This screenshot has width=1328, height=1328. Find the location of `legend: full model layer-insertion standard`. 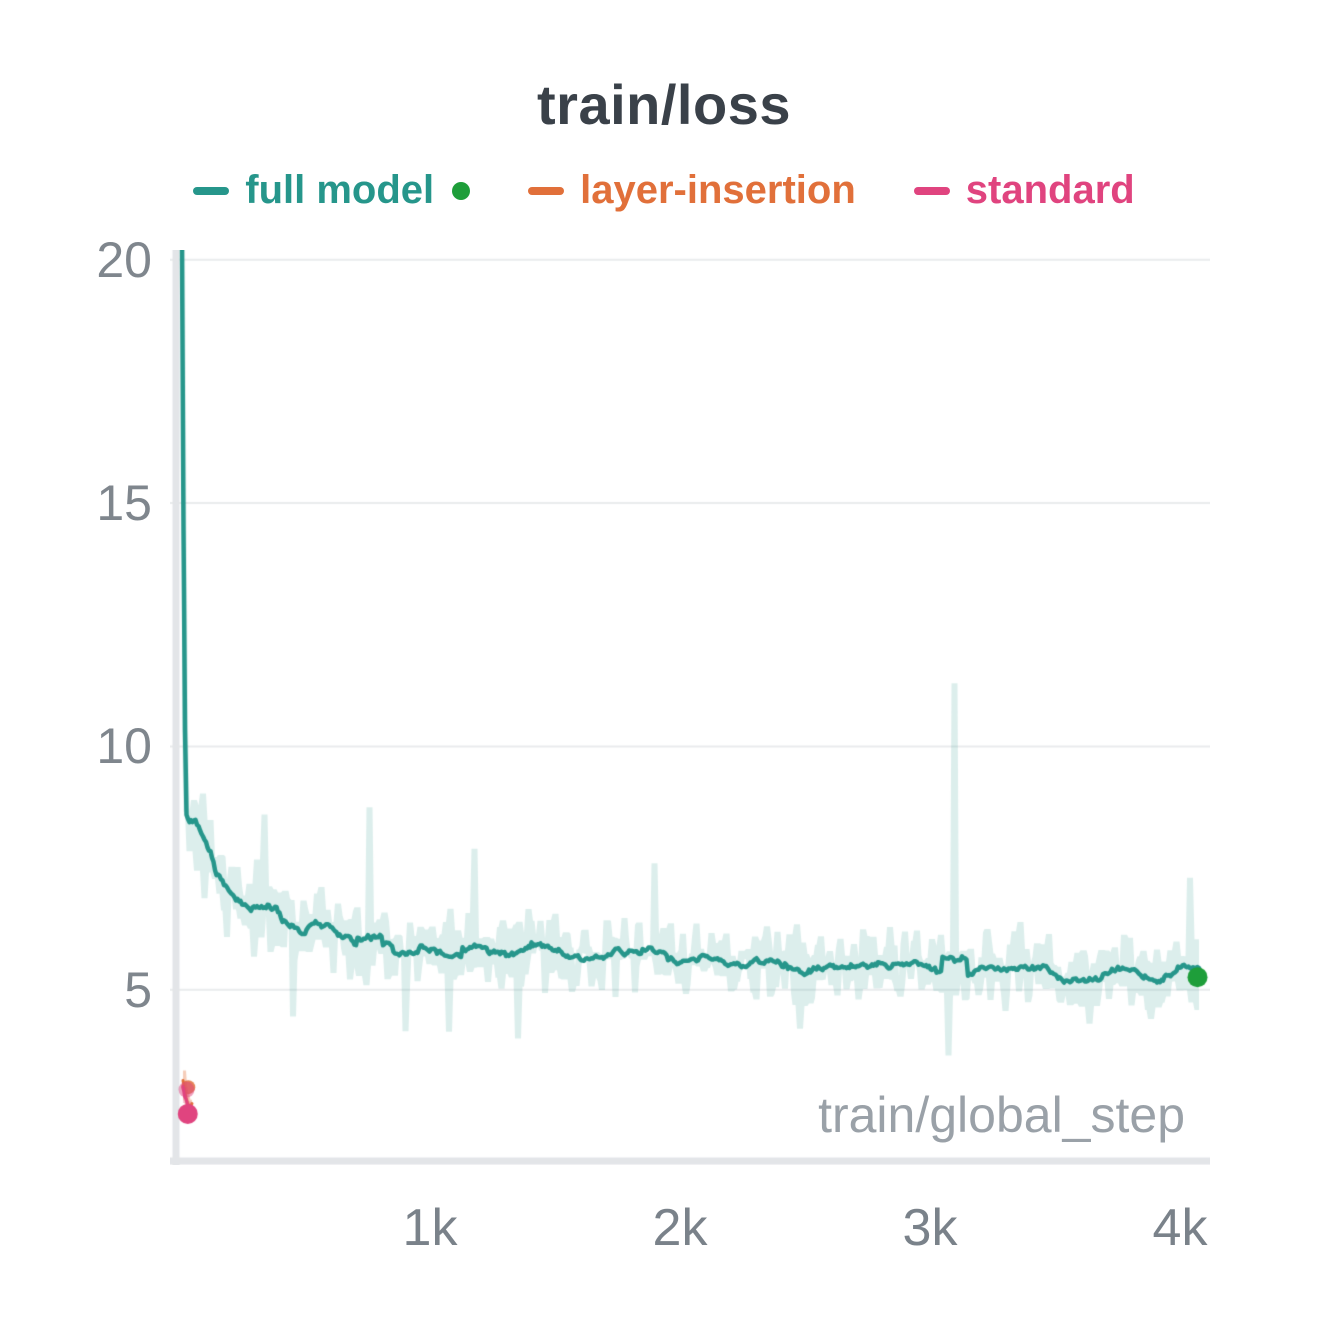

legend: full model layer-insertion standard is located at coordinates (664, 190).